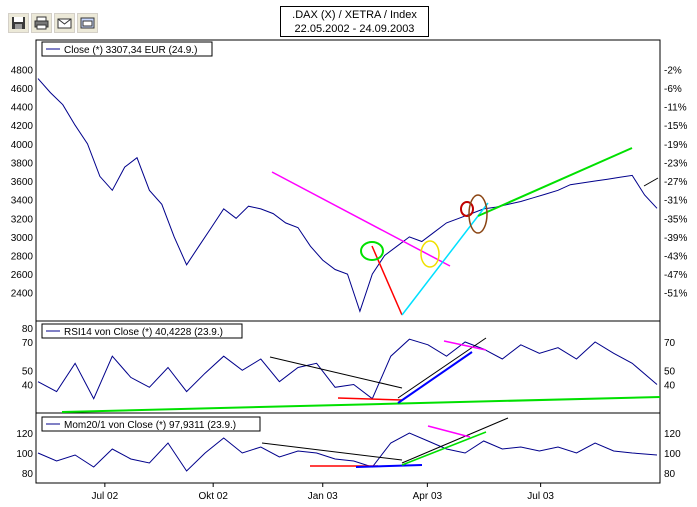 This screenshot has height=507, width=697. What do you see at coordinates (323, 496) in the screenshot?
I see `x-axis-label: Jan 03` at bounding box center [323, 496].